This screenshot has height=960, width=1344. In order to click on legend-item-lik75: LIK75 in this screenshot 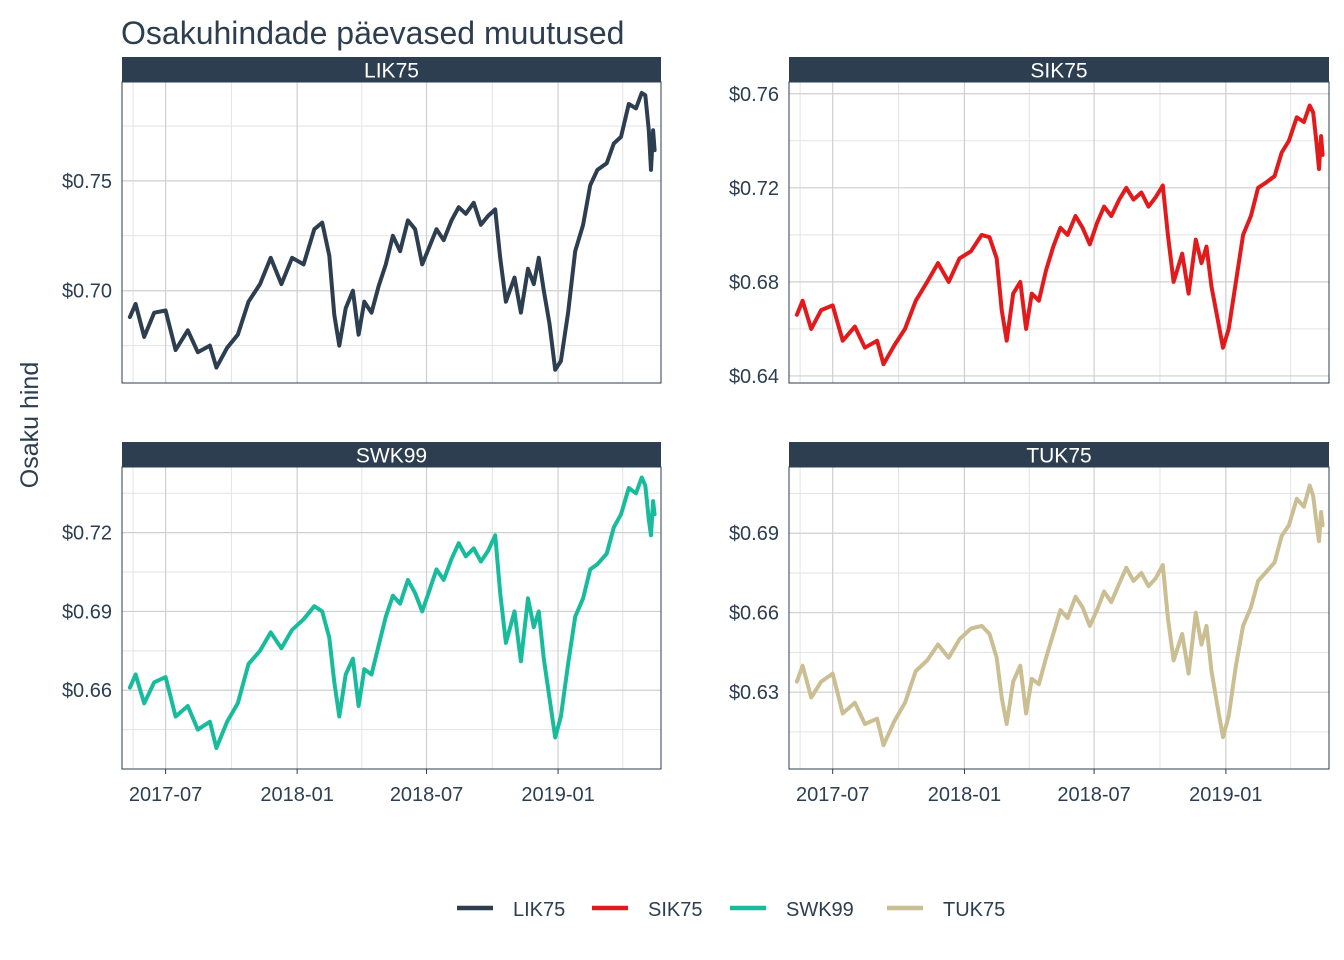, I will do `click(511, 910)`.